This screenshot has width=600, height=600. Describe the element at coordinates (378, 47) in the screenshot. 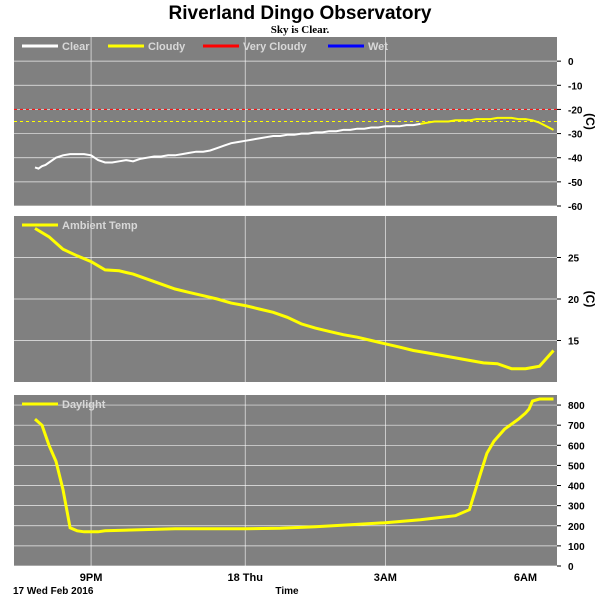

I see `legend-label: Wet` at that location.